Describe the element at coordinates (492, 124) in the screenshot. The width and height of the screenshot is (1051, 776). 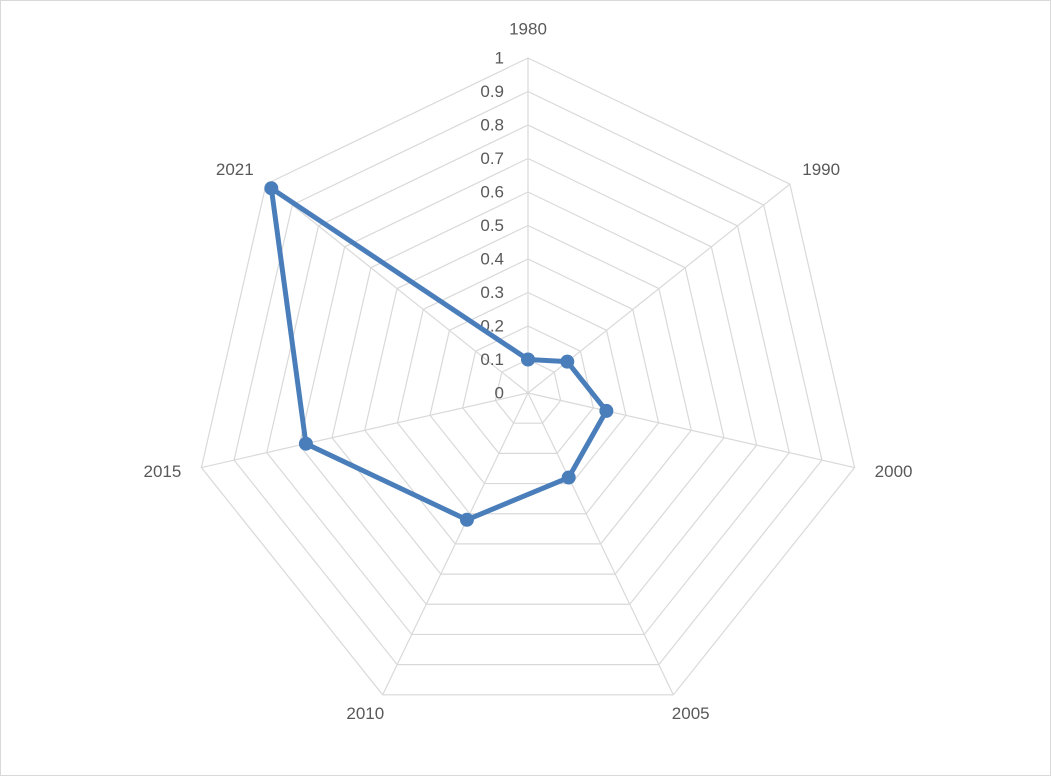
I see `y-tick-label: 0.8` at that location.